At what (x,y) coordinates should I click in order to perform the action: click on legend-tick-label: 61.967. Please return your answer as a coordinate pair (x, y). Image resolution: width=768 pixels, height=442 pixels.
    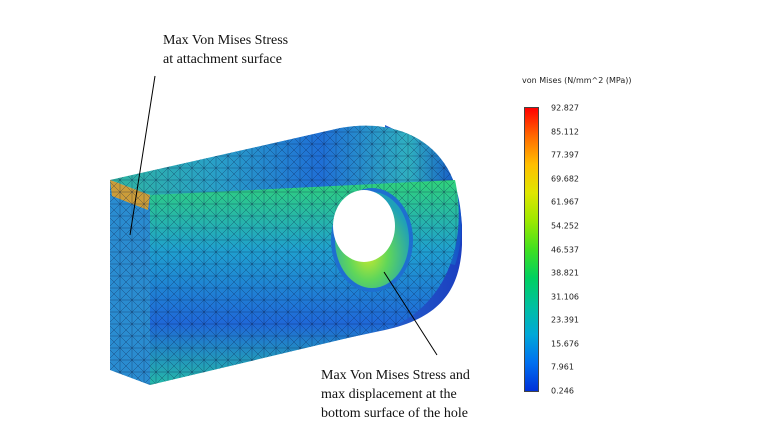
    Looking at the image, I should click on (565, 202).